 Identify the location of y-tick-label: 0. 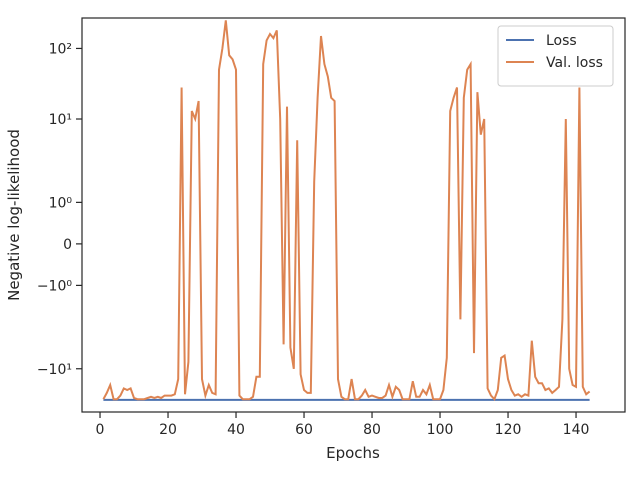
(67, 245).